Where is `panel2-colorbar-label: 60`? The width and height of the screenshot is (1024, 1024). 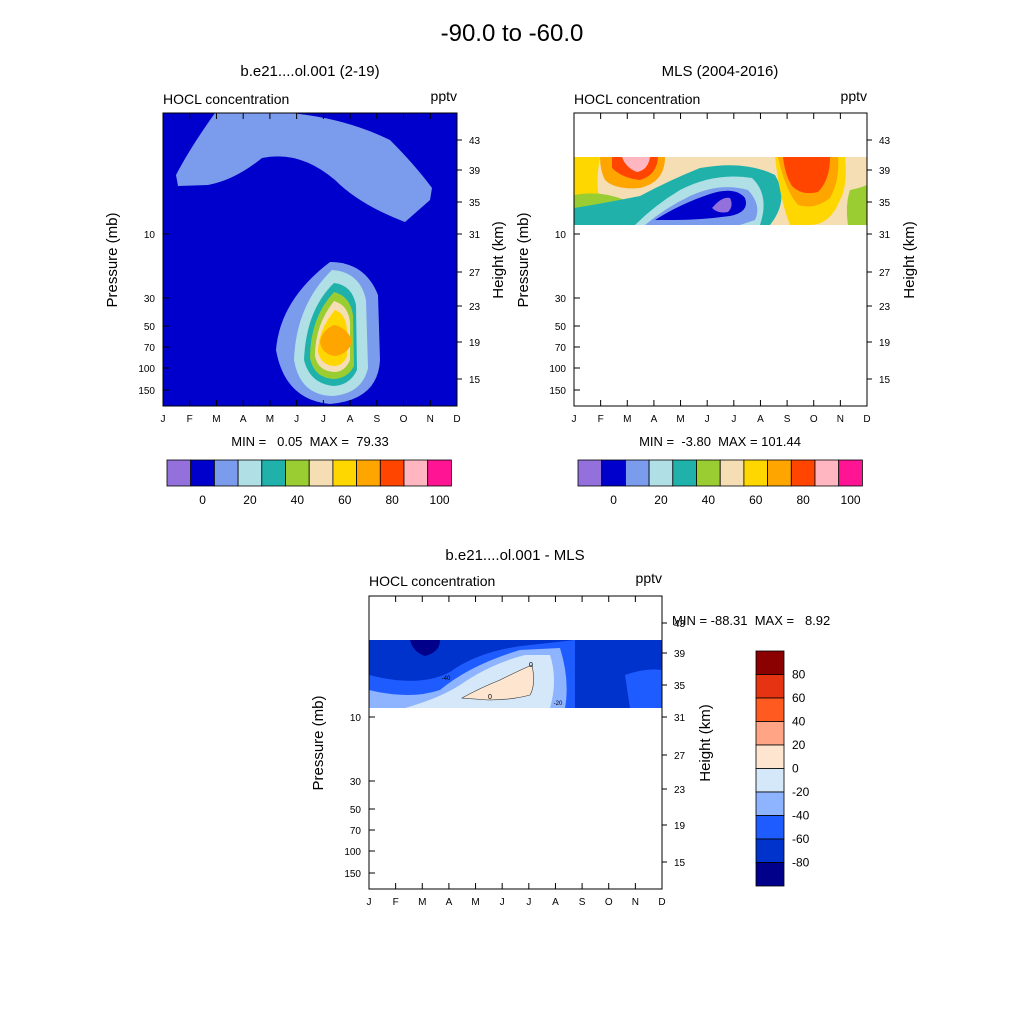
panel2-colorbar-label: 60 is located at coordinates (756, 500).